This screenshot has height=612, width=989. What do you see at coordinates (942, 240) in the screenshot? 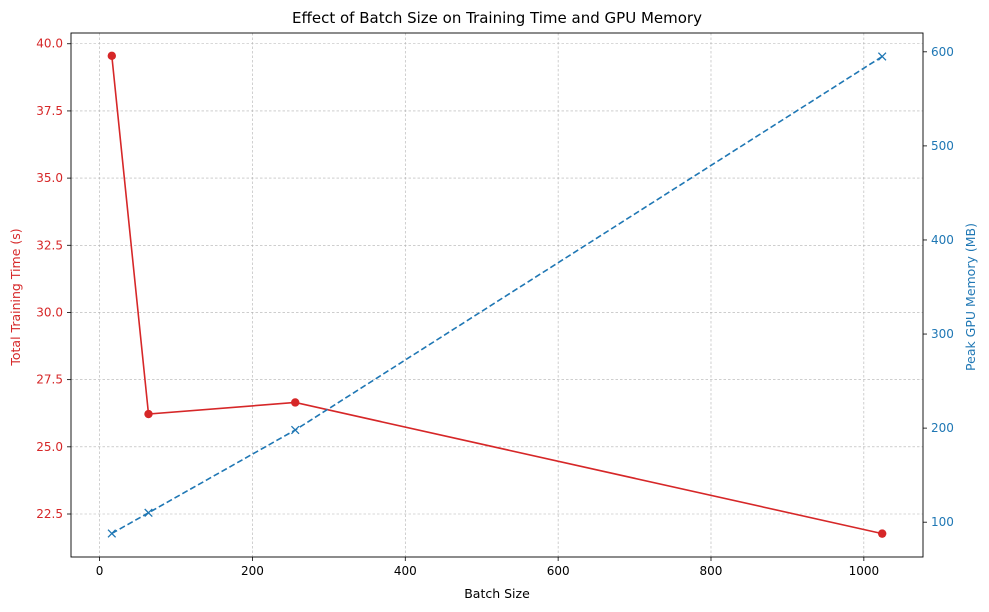
I see `y-right-tick-label: 400` at bounding box center [942, 240].